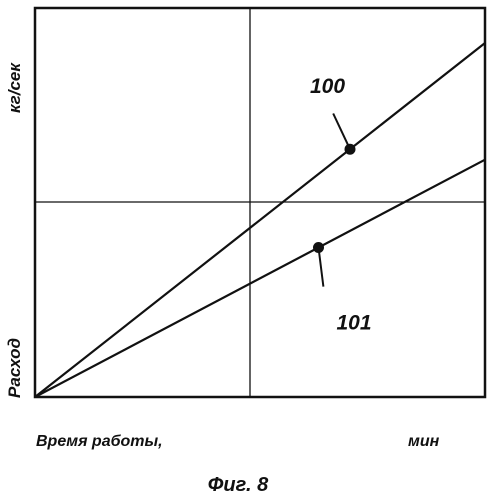 The image size is (488, 499). What do you see at coordinates (14, 87) in the screenshot?
I see `y-unit-label: кг/сек` at bounding box center [14, 87].